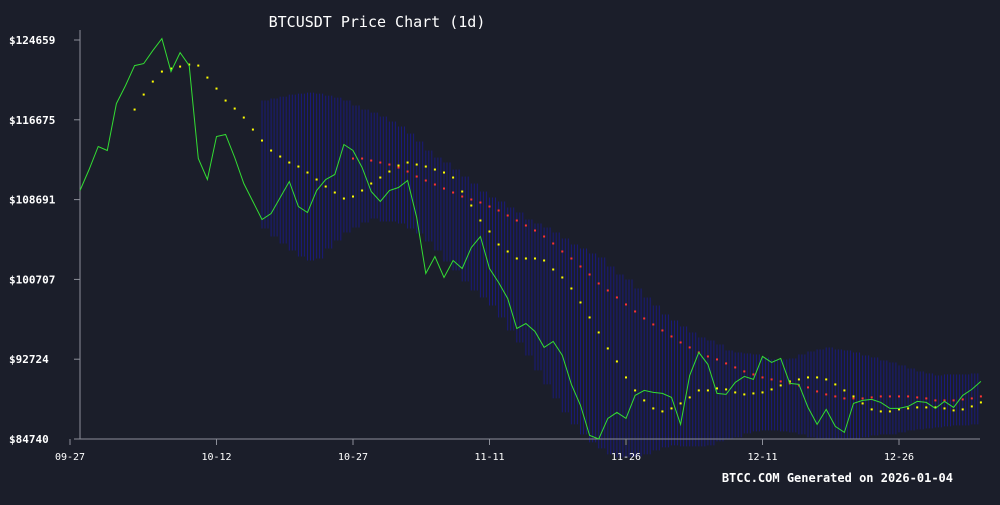 The width and height of the screenshot is (1000, 505). I want to click on x-tick-label: 10-27, so click(353, 457).